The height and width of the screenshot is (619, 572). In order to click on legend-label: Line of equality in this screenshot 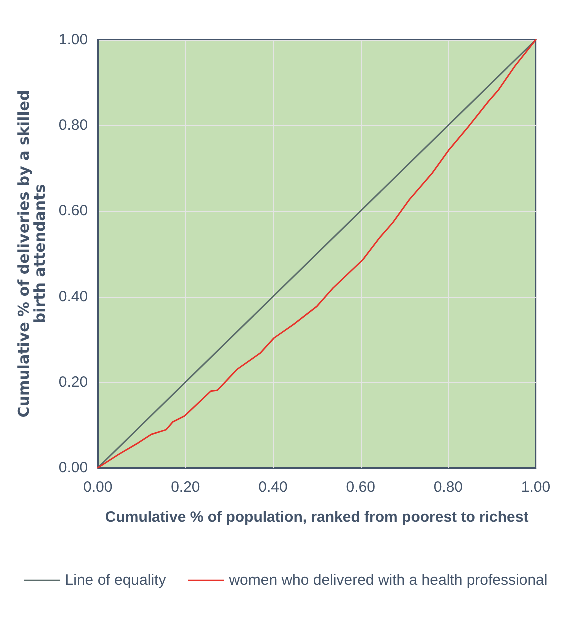, I will do `click(116, 580)`.